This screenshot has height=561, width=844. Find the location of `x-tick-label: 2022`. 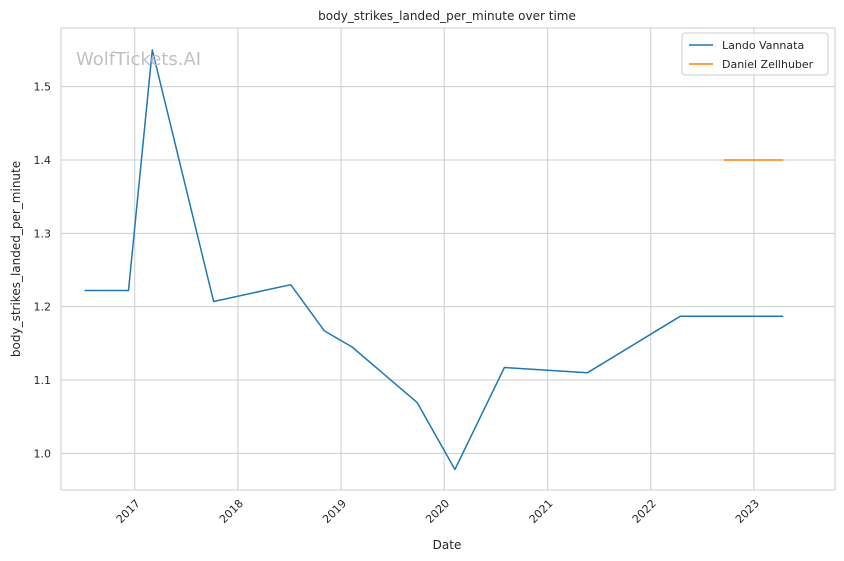

x-tick-label: 2022 is located at coordinates (644, 511).